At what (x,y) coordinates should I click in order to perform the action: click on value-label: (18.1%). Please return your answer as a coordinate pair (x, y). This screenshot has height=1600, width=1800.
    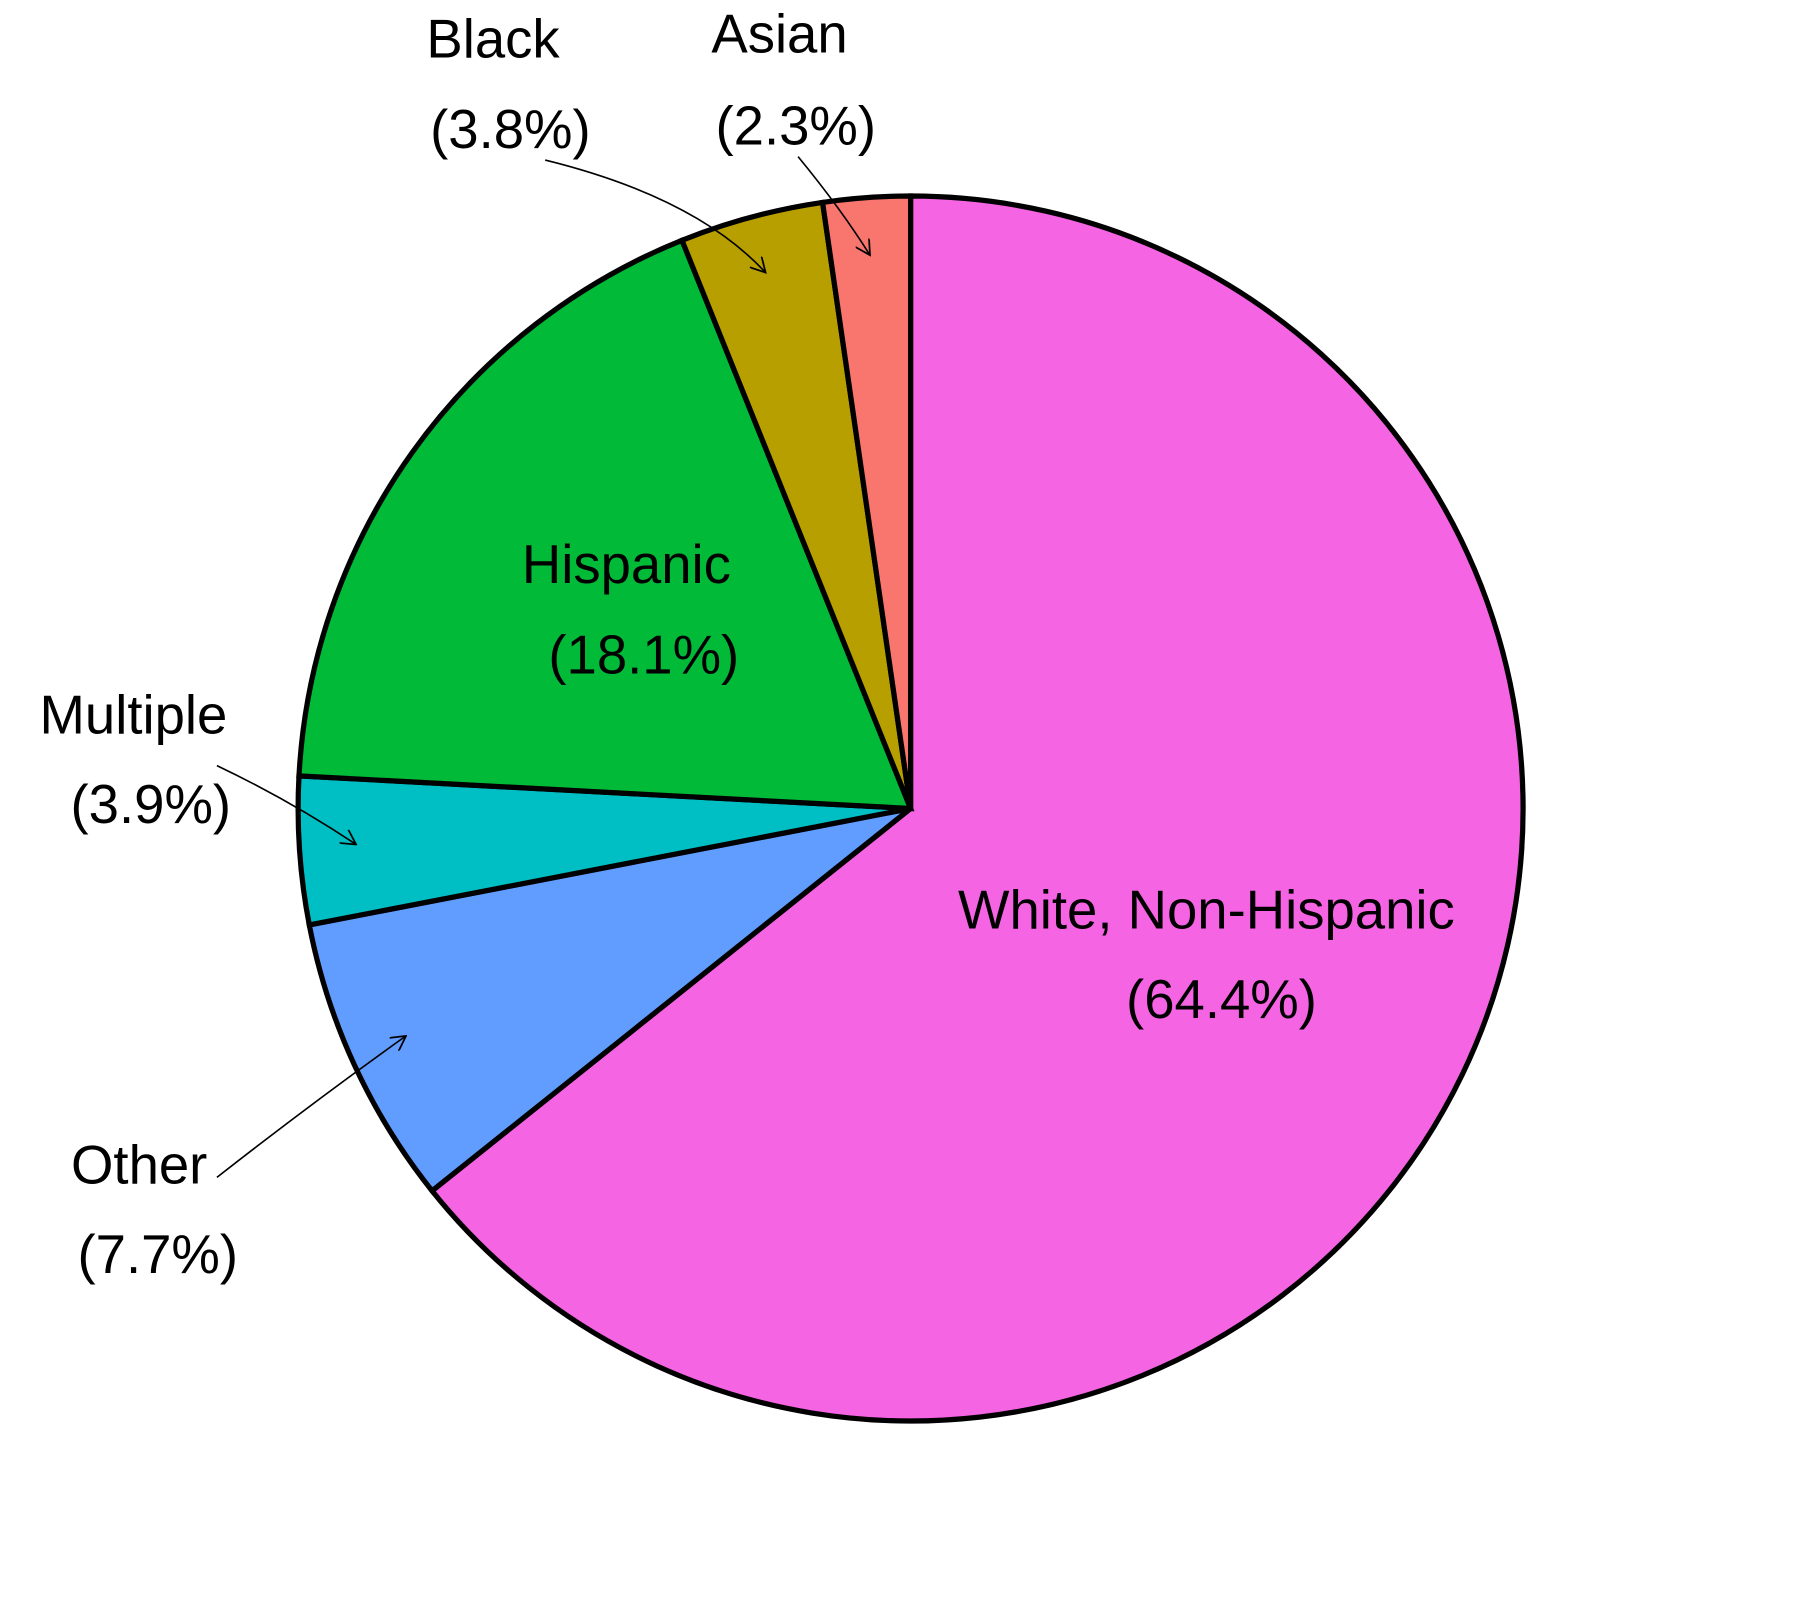
    Looking at the image, I should click on (643, 654).